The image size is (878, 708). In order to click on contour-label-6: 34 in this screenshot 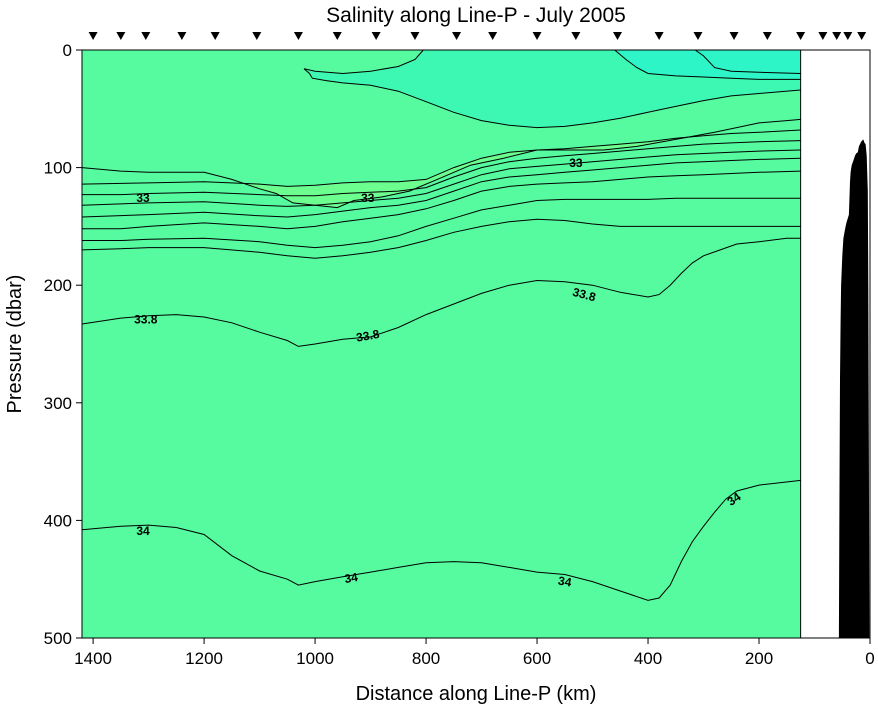, I will do `click(143, 531)`.